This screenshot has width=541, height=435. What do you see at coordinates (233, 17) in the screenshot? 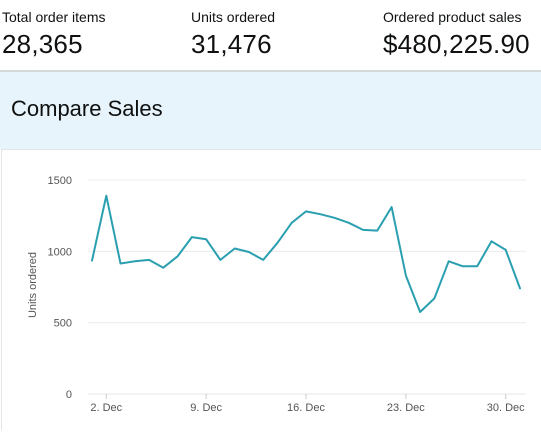
I see `metric-label: Units ordered` at bounding box center [233, 17].